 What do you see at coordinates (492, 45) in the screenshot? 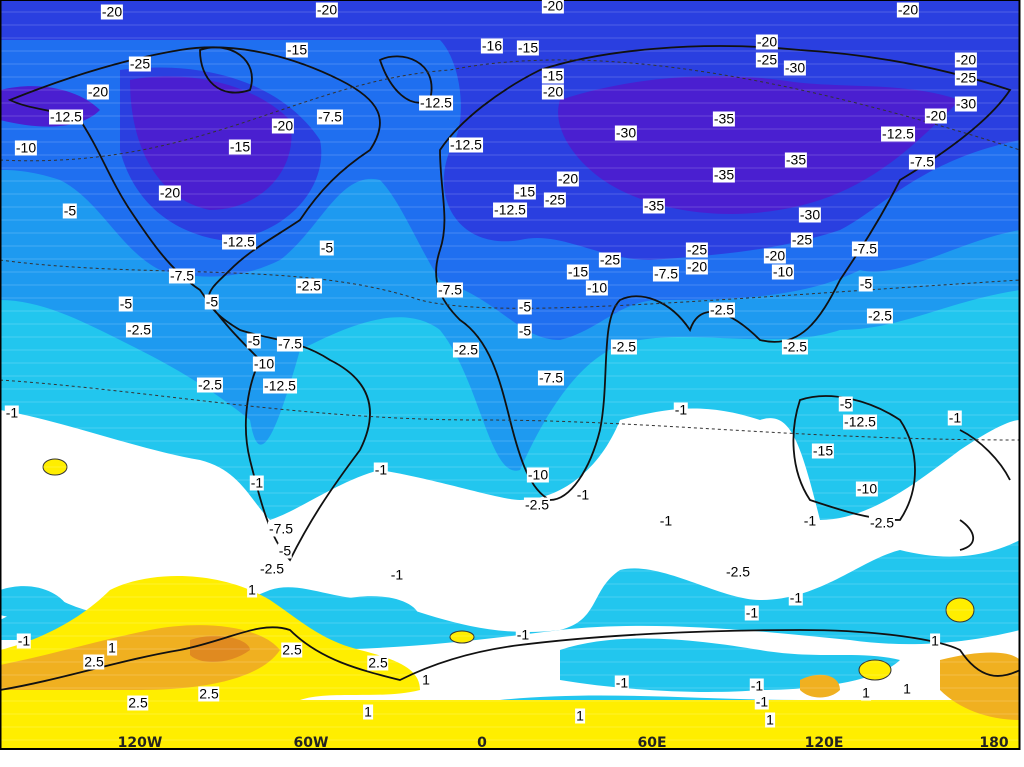
I see `contour-label: -16` at bounding box center [492, 45].